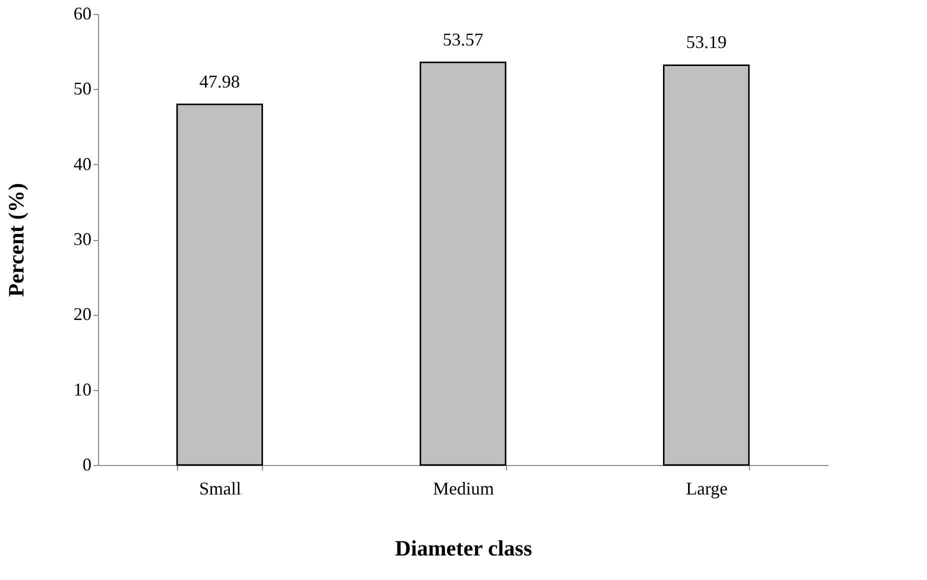 This screenshot has height=580, width=927. Describe the element at coordinates (83, 239) in the screenshot. I see `y-tick-label: 30` at that location.